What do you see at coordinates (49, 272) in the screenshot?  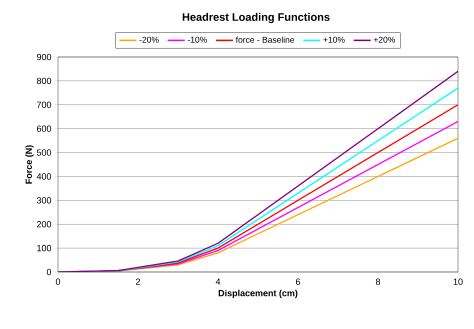 I see `y-tick-label: 0` at bounding box center [49, 272].